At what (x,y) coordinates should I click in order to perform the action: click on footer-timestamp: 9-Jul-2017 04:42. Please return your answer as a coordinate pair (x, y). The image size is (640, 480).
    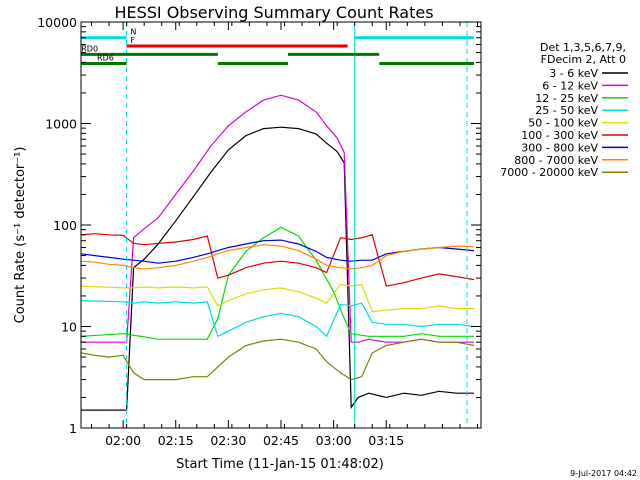
    Looking at the image, I should click on (603, 473).